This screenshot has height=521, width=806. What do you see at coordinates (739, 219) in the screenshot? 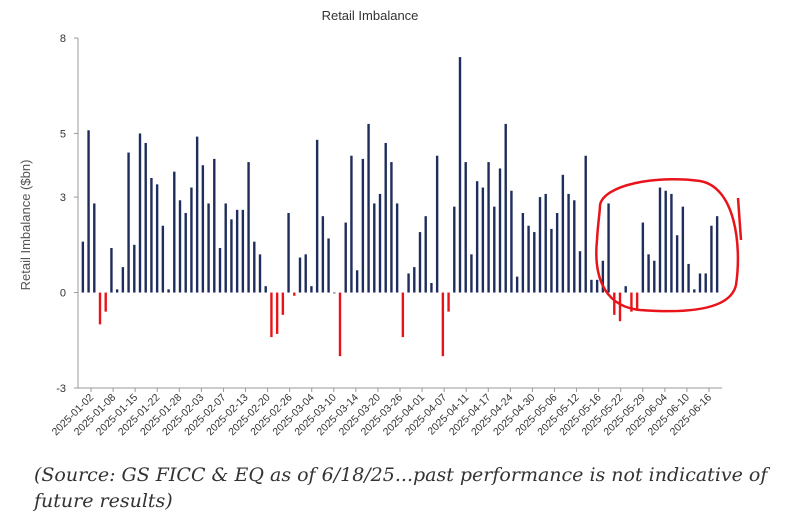
I see `highlight-oval-tail` at bounding box center [739, 219].